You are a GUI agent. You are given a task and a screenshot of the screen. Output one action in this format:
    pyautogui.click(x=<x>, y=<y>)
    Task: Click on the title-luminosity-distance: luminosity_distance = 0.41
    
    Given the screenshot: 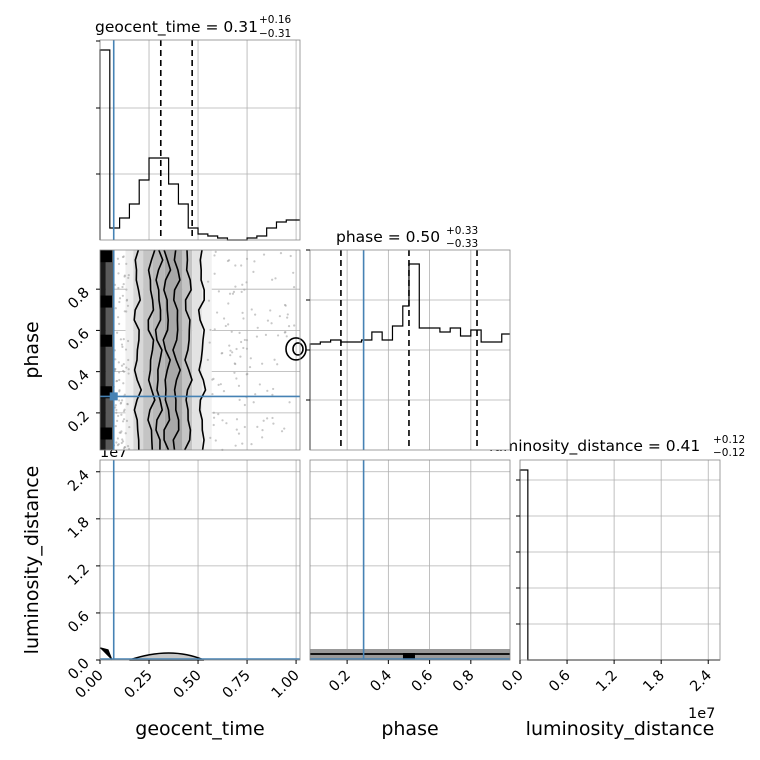 What is the action you would take?
    pyautogui.click(x=594, y=446)
    